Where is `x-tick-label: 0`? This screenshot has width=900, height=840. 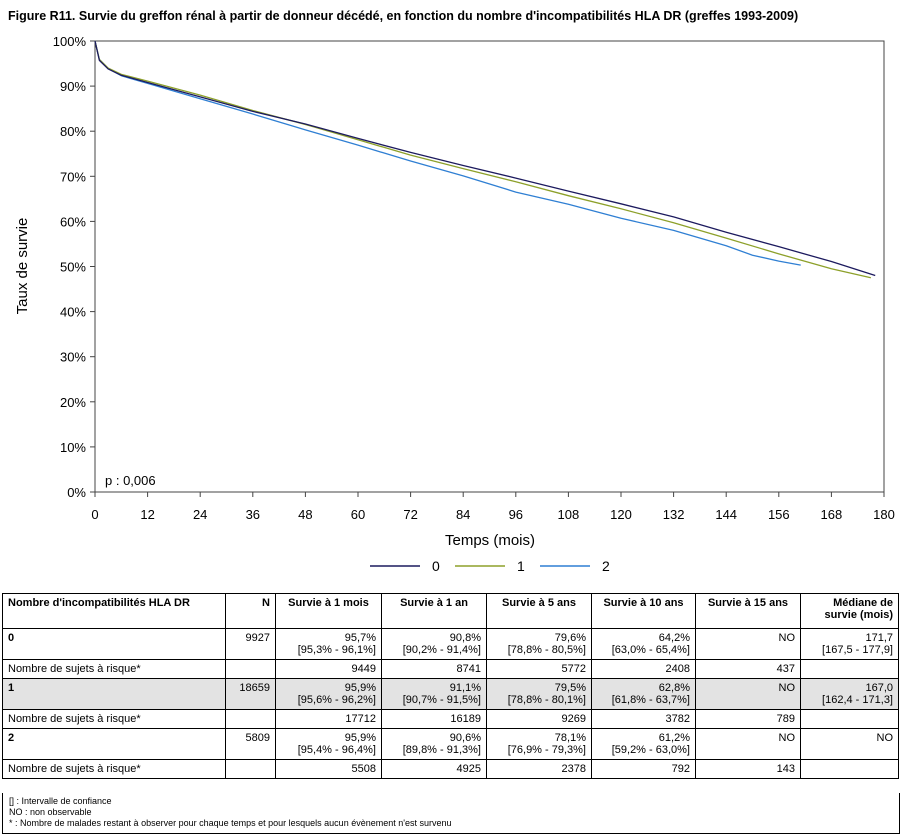 x-tick-label: 0 is located at coordinates (94, 514).